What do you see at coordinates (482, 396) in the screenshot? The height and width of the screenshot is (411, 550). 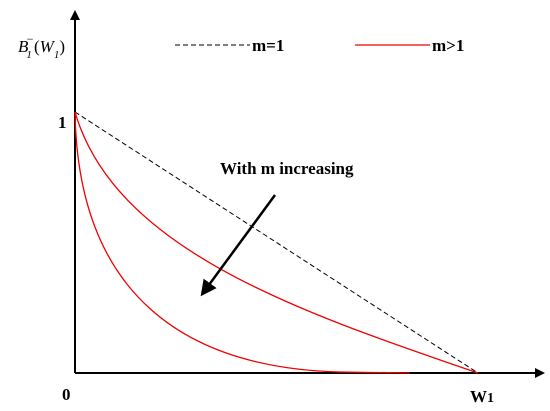 I see `x-axis-label: W1` at bounding box center [482, 396].